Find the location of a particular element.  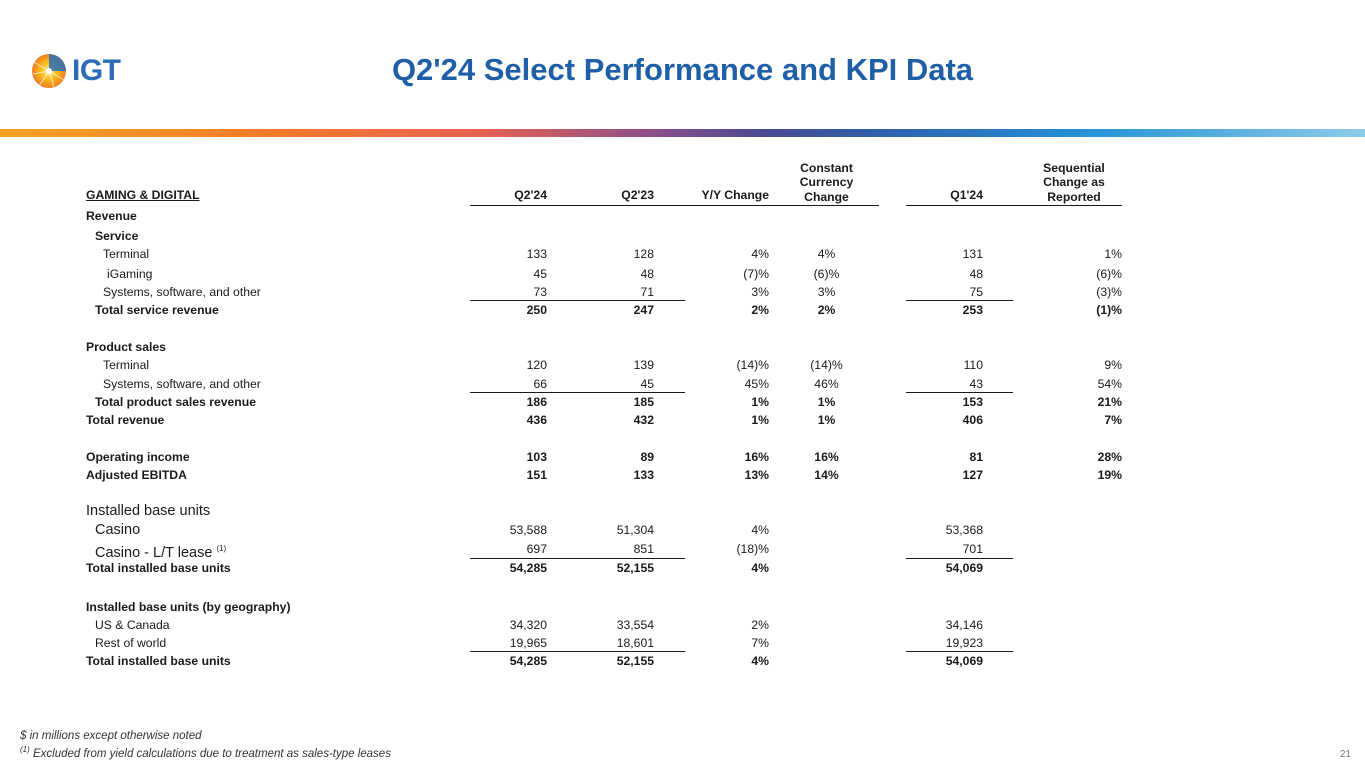

header-rule-left is located at coordinates (674, 205).